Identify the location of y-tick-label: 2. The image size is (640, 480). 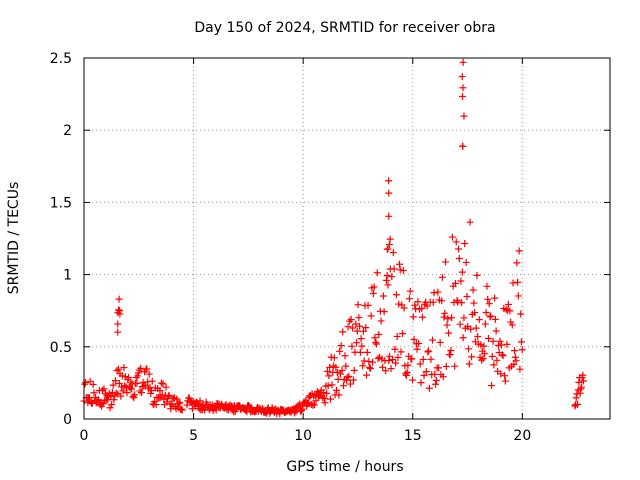
(67, 131).